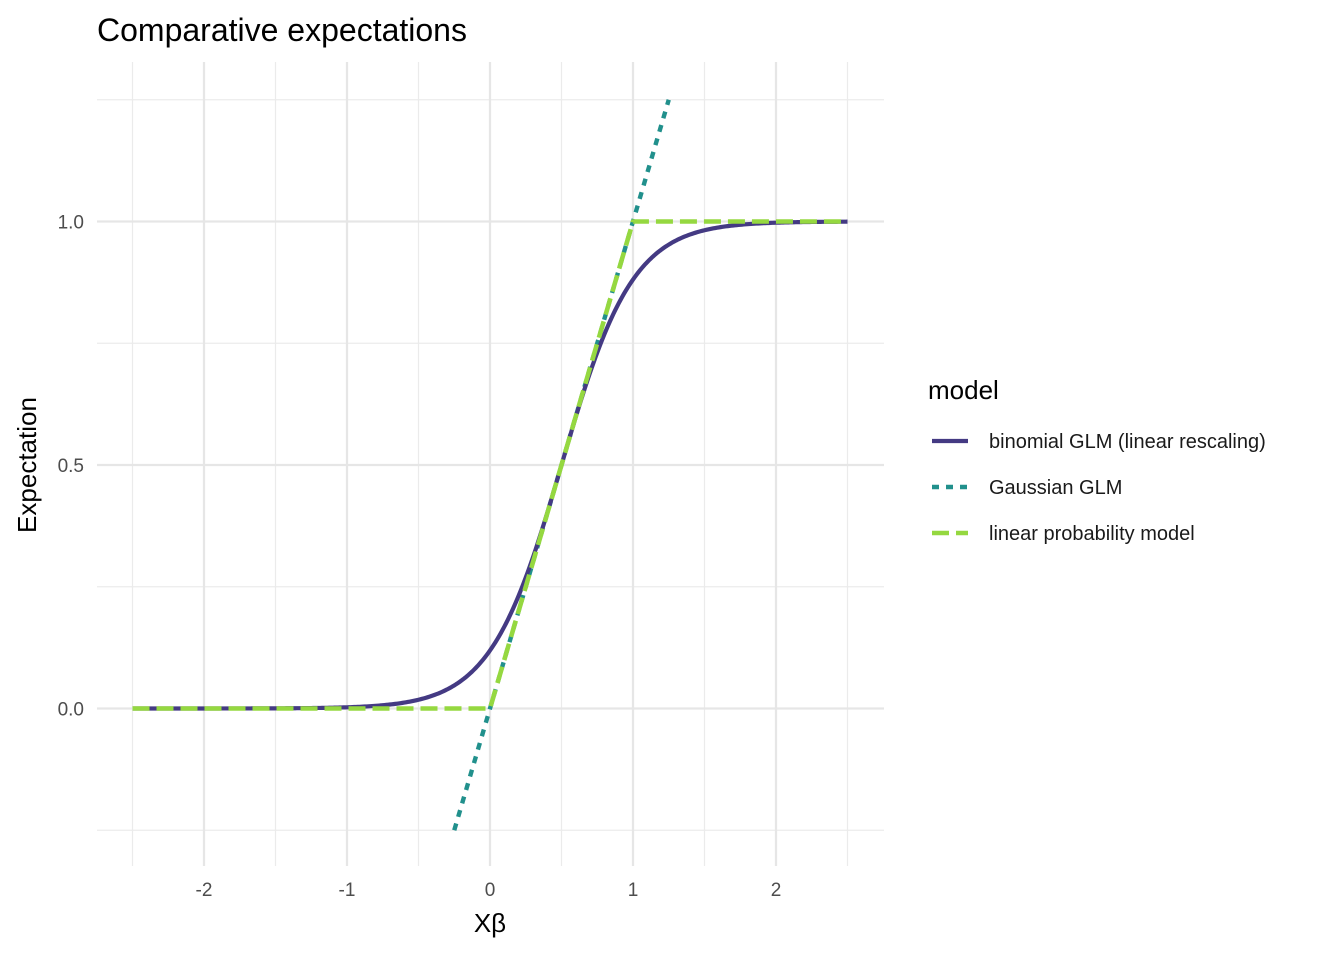 This screenshot has width=1344, height=960. What do you see at coordinates (776, 890) in the screenshot?
I see `x-tick-label: 2` at bounding box center [776, 890].